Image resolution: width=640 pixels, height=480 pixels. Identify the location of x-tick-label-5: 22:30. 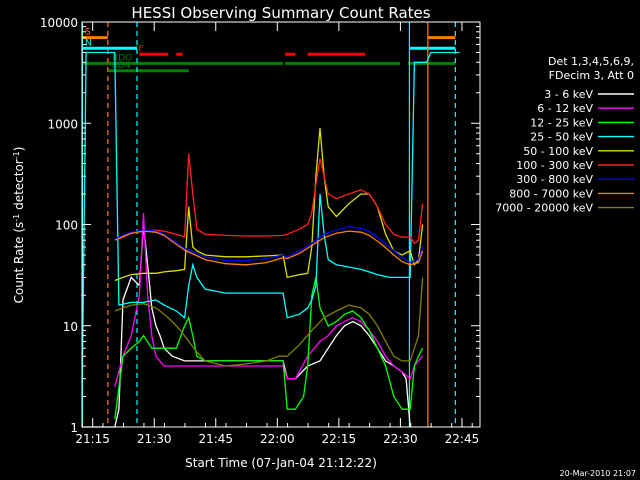
(400, 439).